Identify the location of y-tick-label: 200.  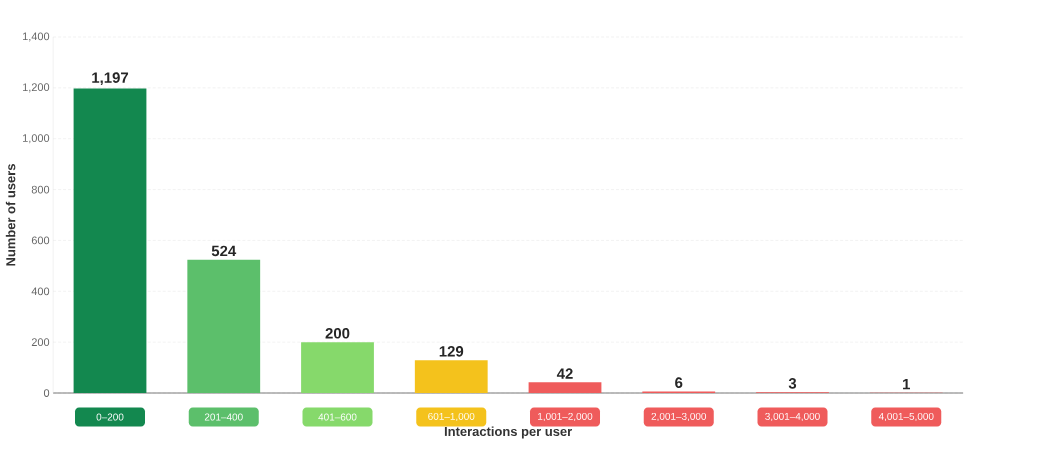
(40, 342).